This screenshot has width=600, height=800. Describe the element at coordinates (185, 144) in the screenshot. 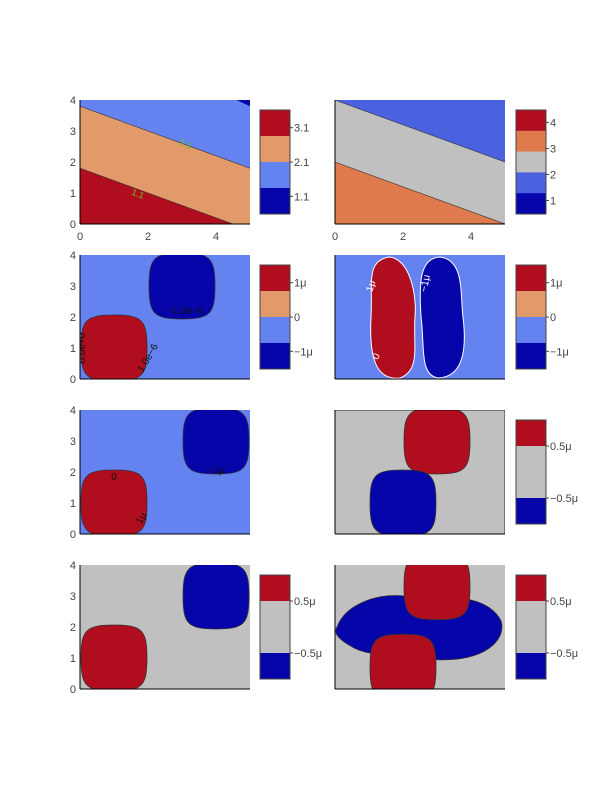

I see `contour-label: 2.1` at that location.